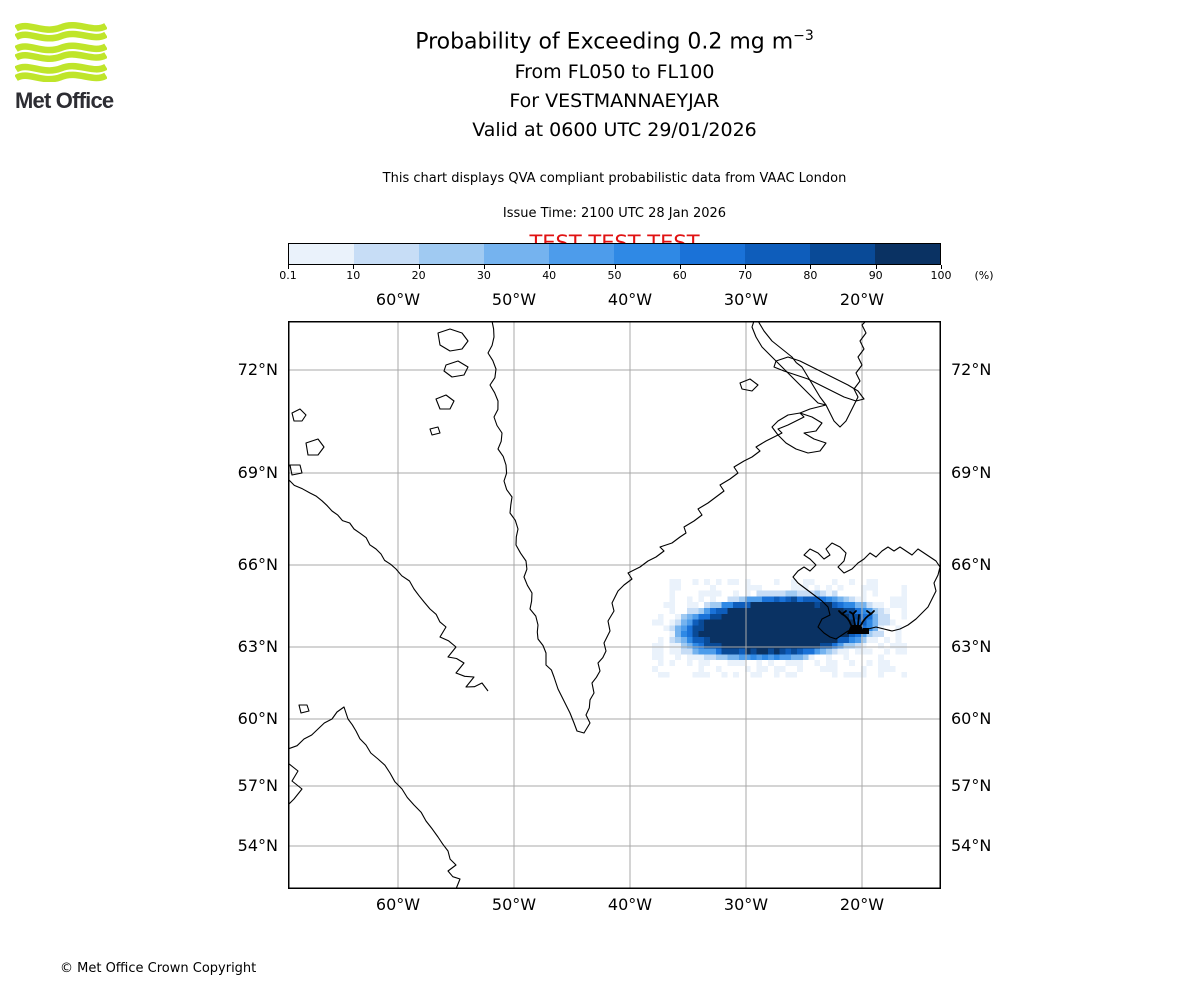 The image size is (1200, 1000). I want to click on lon-label-bottom: 60°W, so click(398, 904).